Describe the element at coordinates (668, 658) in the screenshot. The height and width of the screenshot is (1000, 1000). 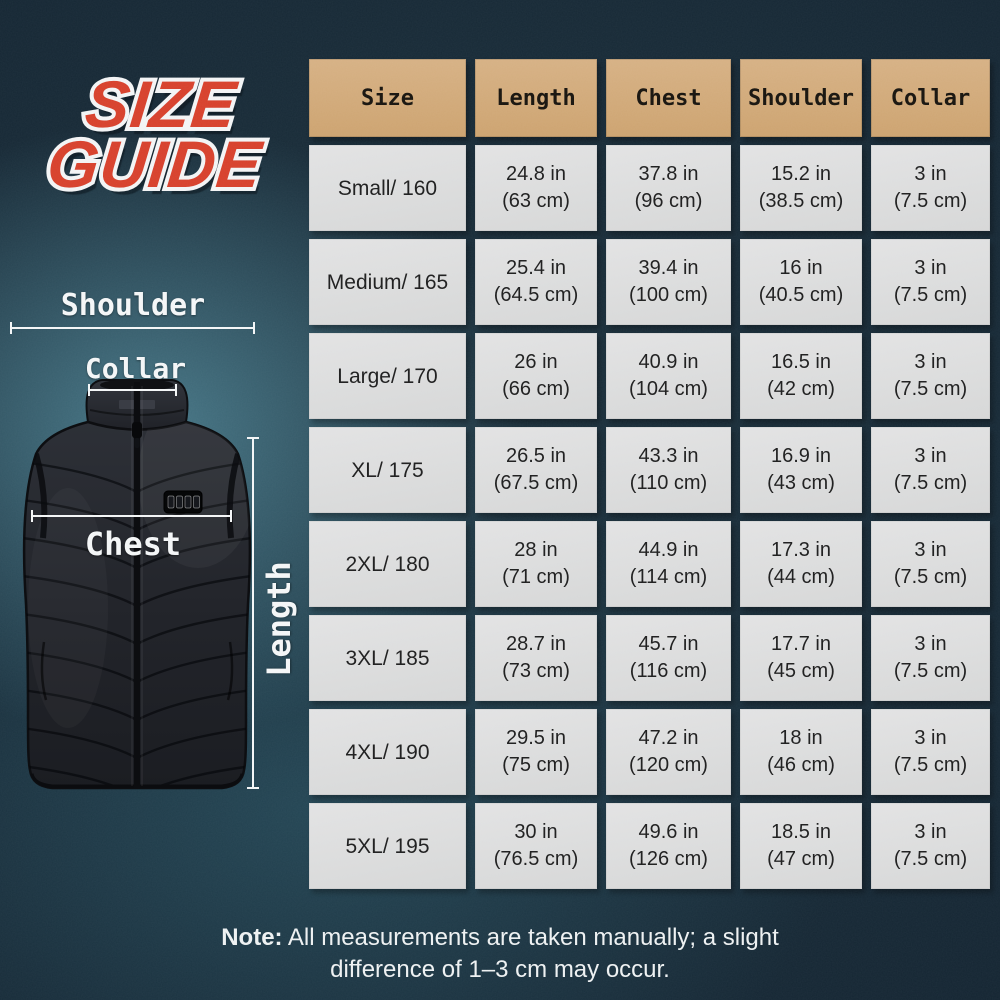
I see `table-cell: 45.7 in (116 cm)` at that location.